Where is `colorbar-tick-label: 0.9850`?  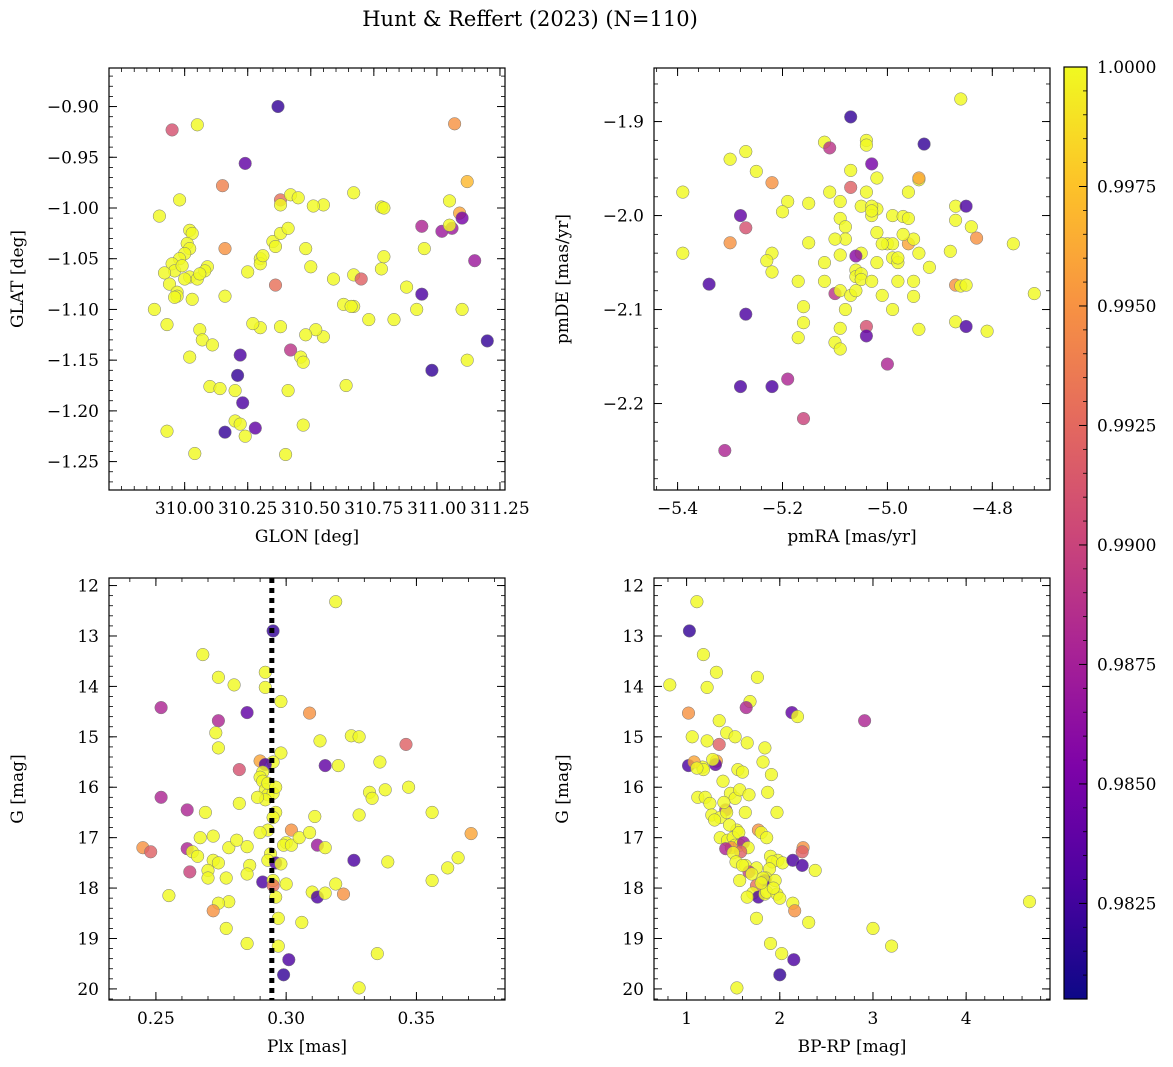
colorbar-tick-label: 0.9850 is located at coordinates (1126, 785).